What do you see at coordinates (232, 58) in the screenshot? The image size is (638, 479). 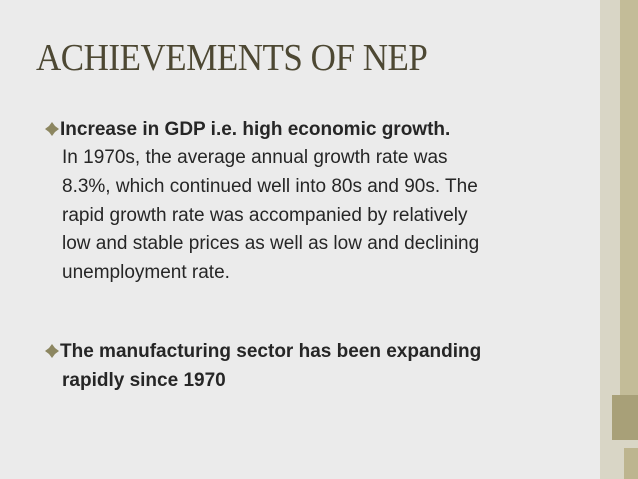 I see `slide-title: ACHIEVEMENTS OF NEP` at bounding box center [232, 58].